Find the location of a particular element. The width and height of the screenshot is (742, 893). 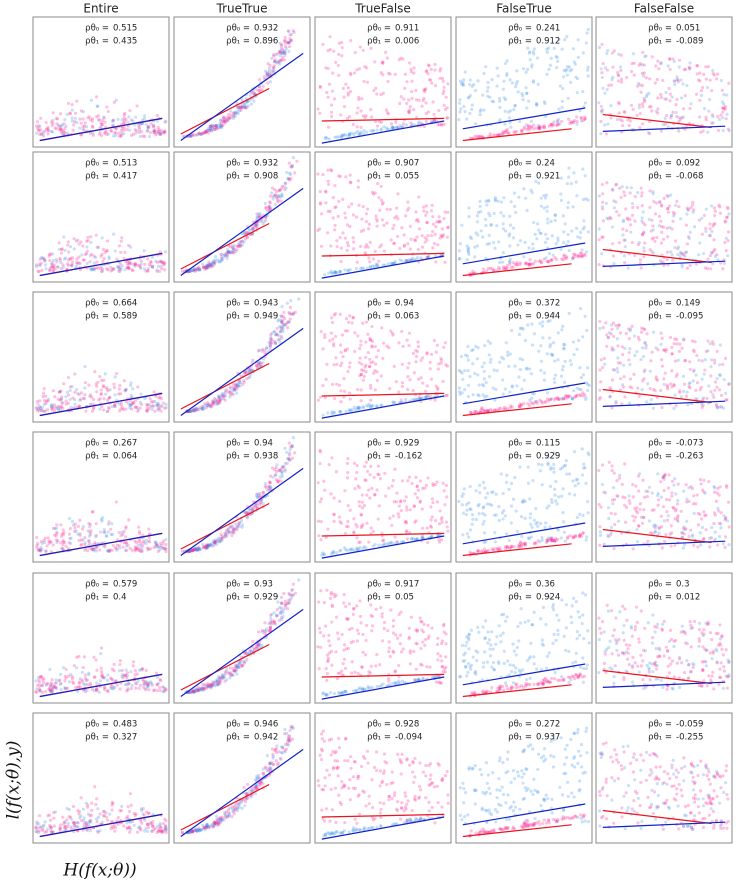

panel-frame is located at coordinates (383, 82).